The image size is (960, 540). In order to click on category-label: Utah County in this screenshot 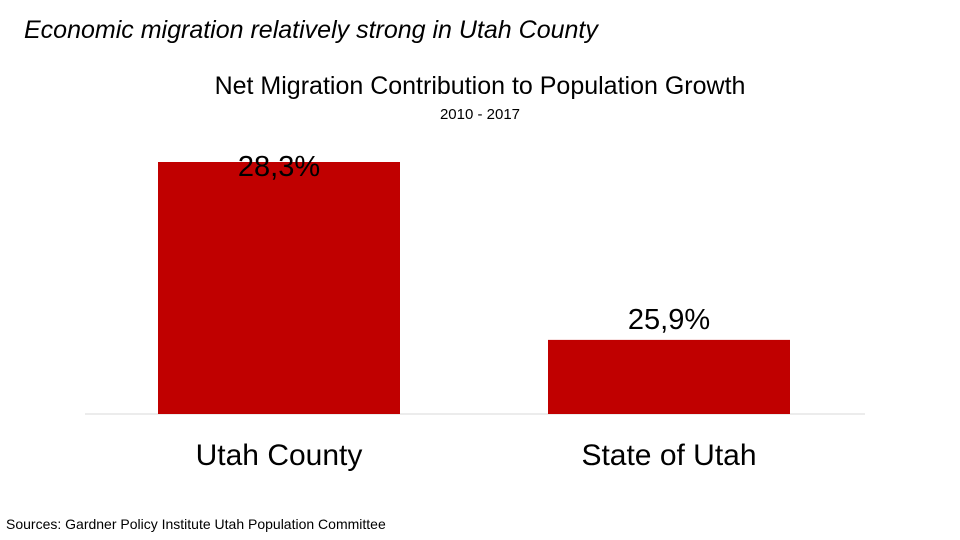, I will do `click(279, 455)`.